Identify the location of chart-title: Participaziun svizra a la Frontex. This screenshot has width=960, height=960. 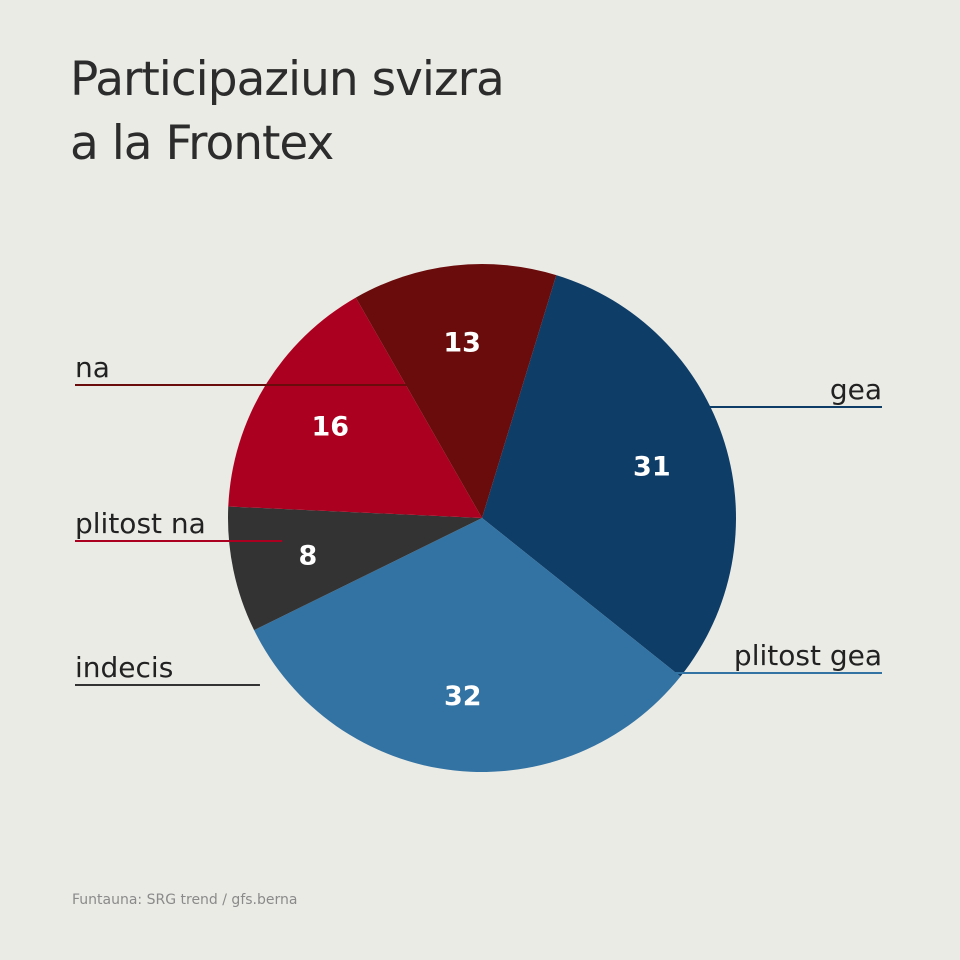
(287, 112).